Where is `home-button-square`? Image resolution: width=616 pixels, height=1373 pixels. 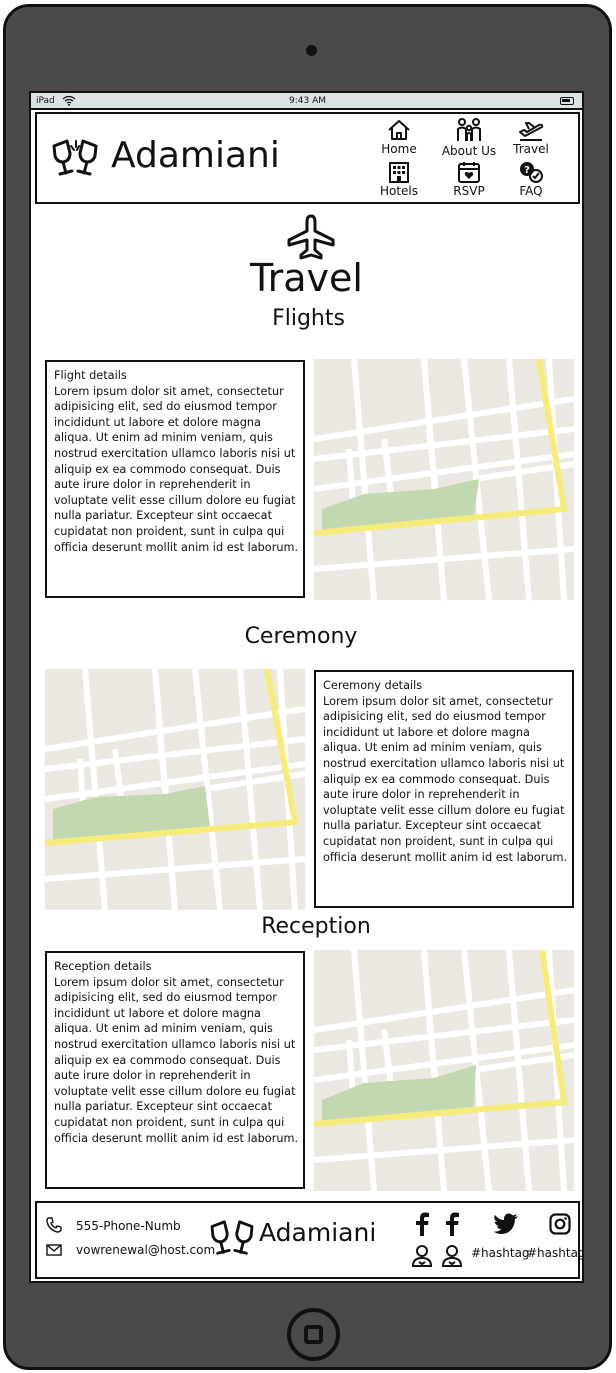
home-button-square is located at coordinates (313, 1334).